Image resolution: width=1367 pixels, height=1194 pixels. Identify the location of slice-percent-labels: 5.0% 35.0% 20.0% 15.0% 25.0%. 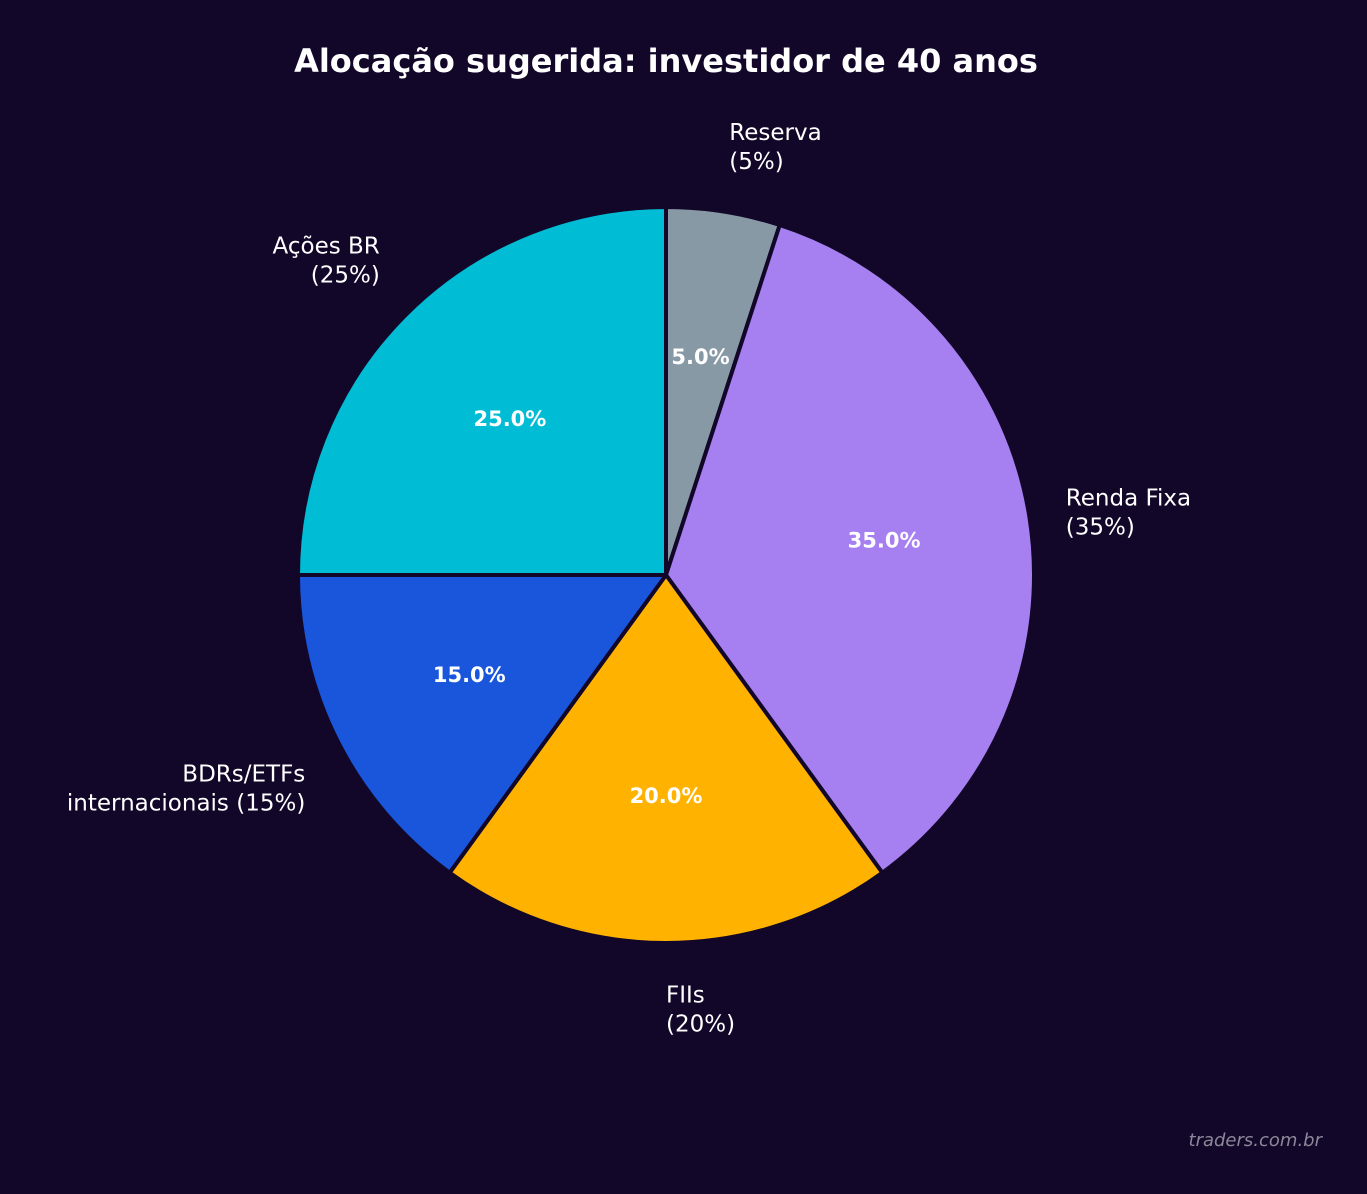
(677, 576).